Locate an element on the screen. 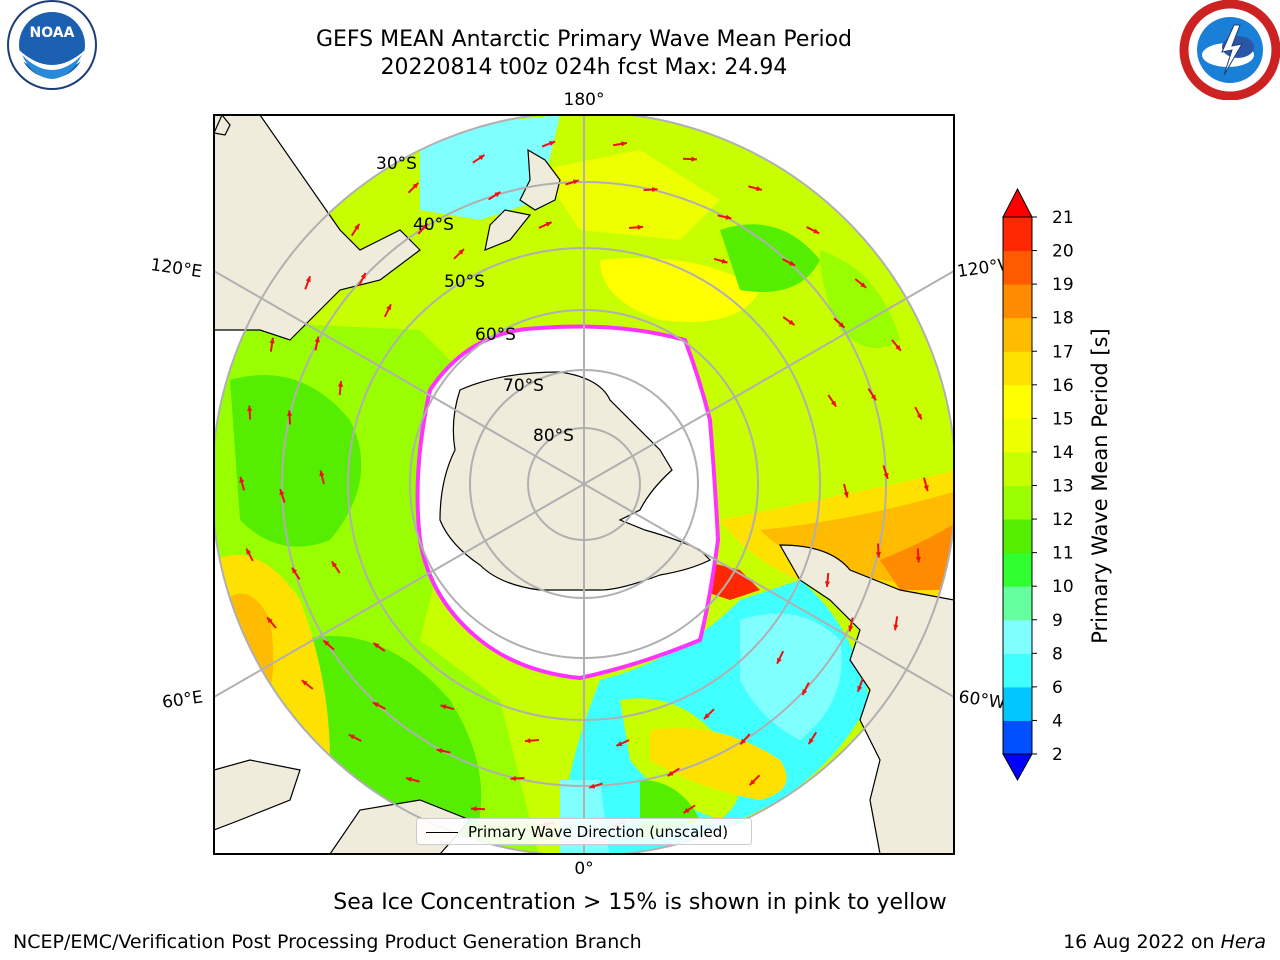 Image resolution: width=1280 pixels, height=960 pixels. colorbar-tick-label: 2 is located at coordinates (1057, 755).